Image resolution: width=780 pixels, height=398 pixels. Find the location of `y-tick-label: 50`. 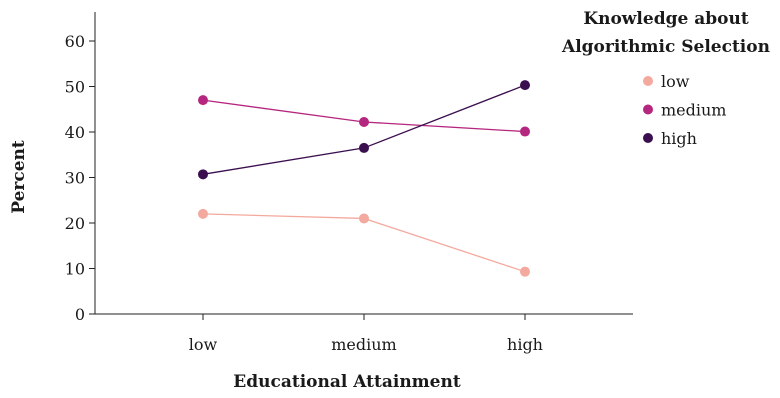

y-tick-label: 50 is located at coordinates (75, 87).